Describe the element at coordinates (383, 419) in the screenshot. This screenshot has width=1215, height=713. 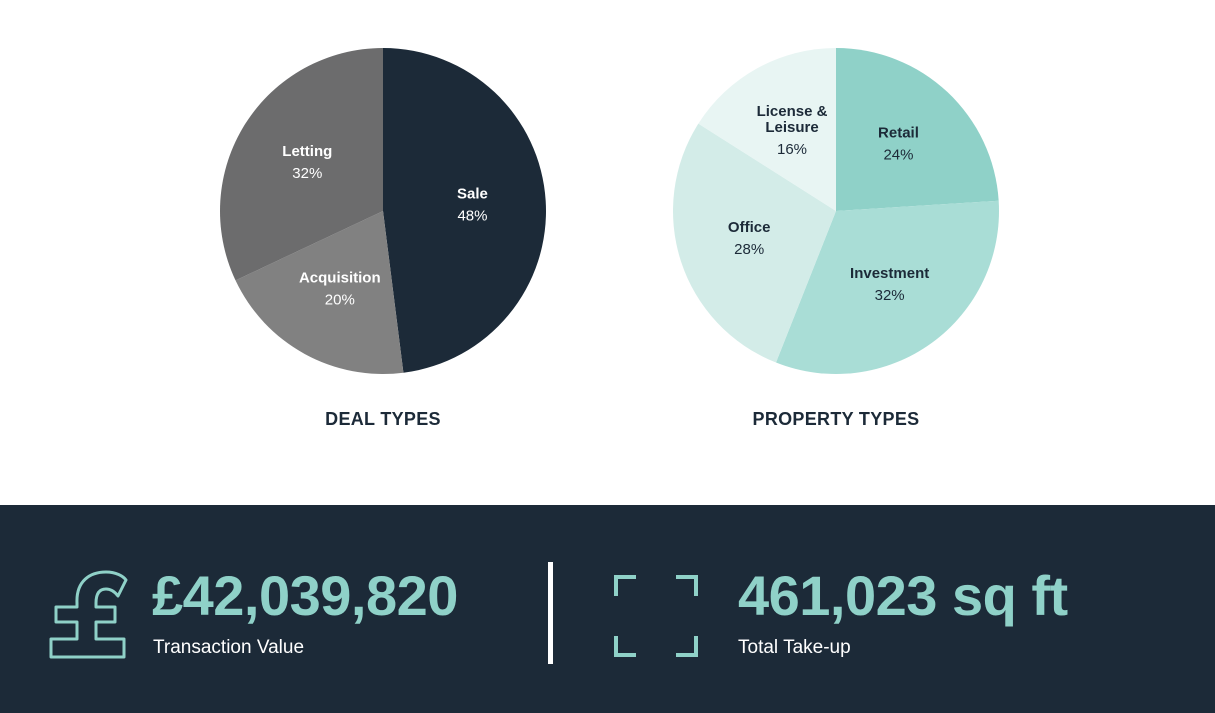
I see `deal-types-title: DEAL TYPES` at that location.